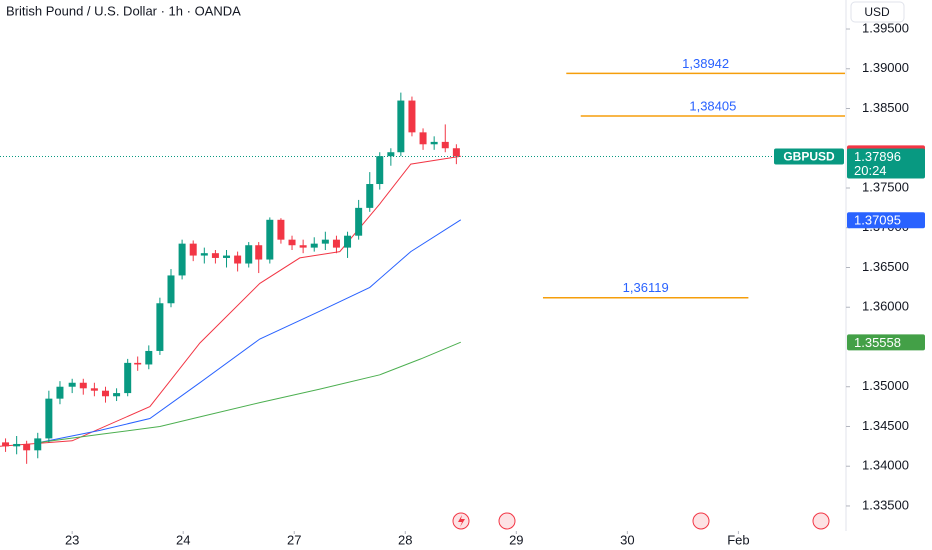  Describe the element at coordinates (294, 539) in the screenshot. I see `x-tick-label: 27` at that location.